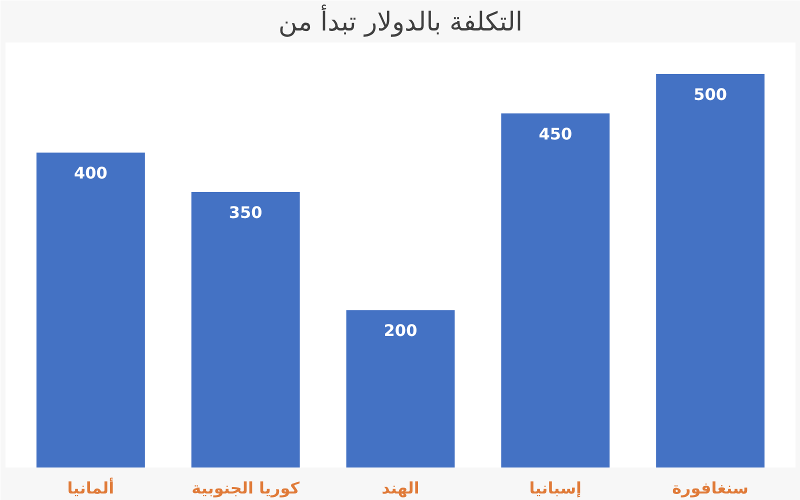  I want to click on x-tick-label: الهند, so click(401, 488).